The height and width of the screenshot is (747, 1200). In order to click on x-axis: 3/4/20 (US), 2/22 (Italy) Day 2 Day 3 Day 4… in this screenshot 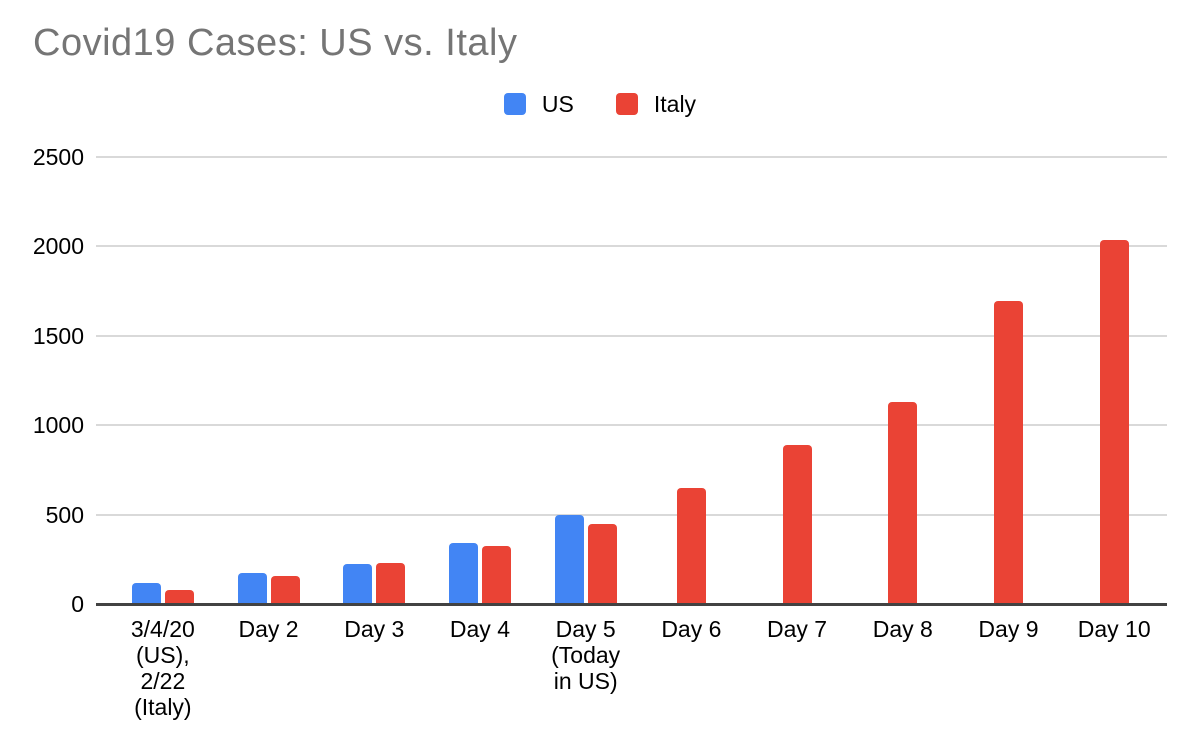, I will do `click(638, 668)`.